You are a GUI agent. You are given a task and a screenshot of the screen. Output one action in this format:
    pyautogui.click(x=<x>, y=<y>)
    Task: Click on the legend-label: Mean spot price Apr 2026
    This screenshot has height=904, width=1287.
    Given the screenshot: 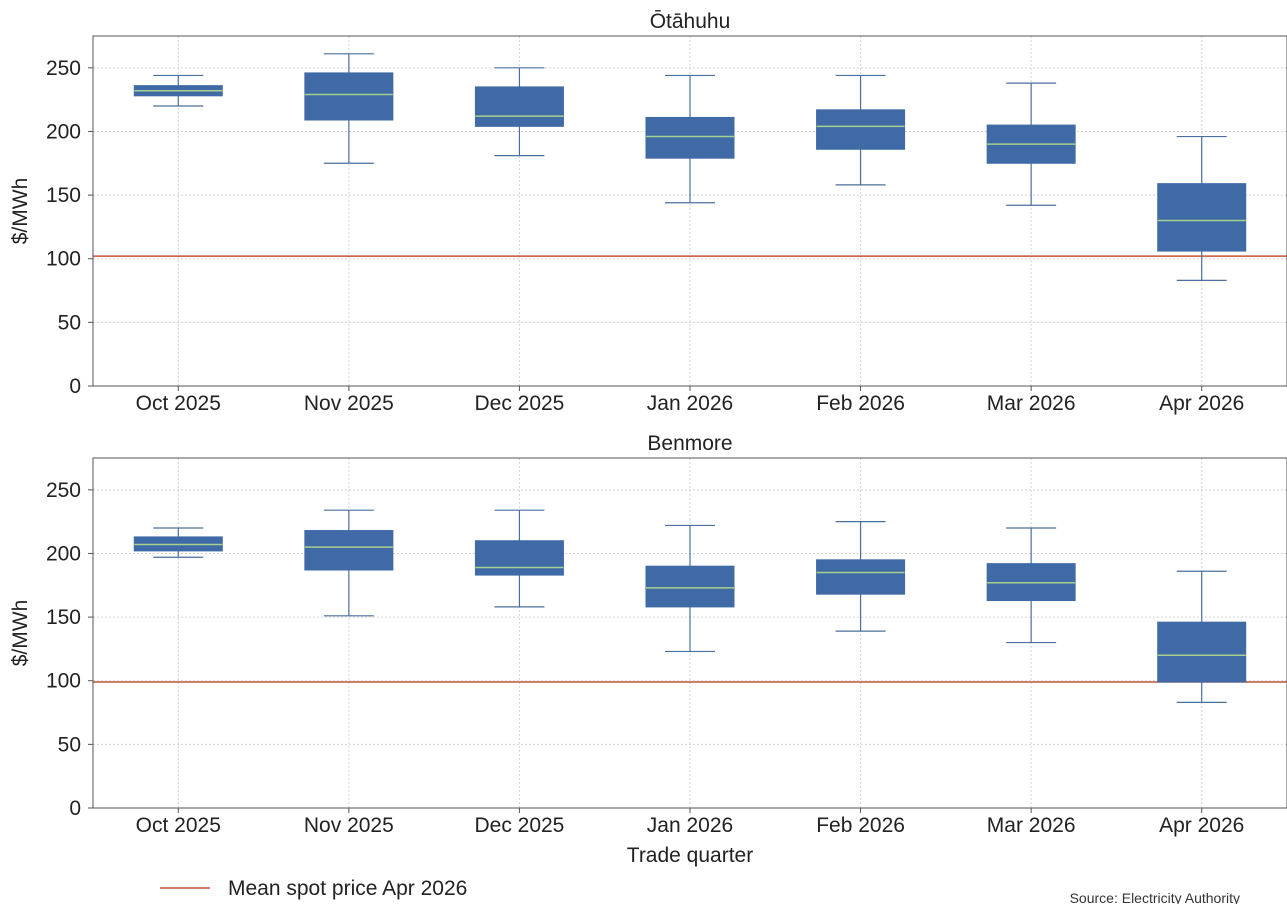 What is the action you would take?
    pyautogui.click(x=347, y=888)
    